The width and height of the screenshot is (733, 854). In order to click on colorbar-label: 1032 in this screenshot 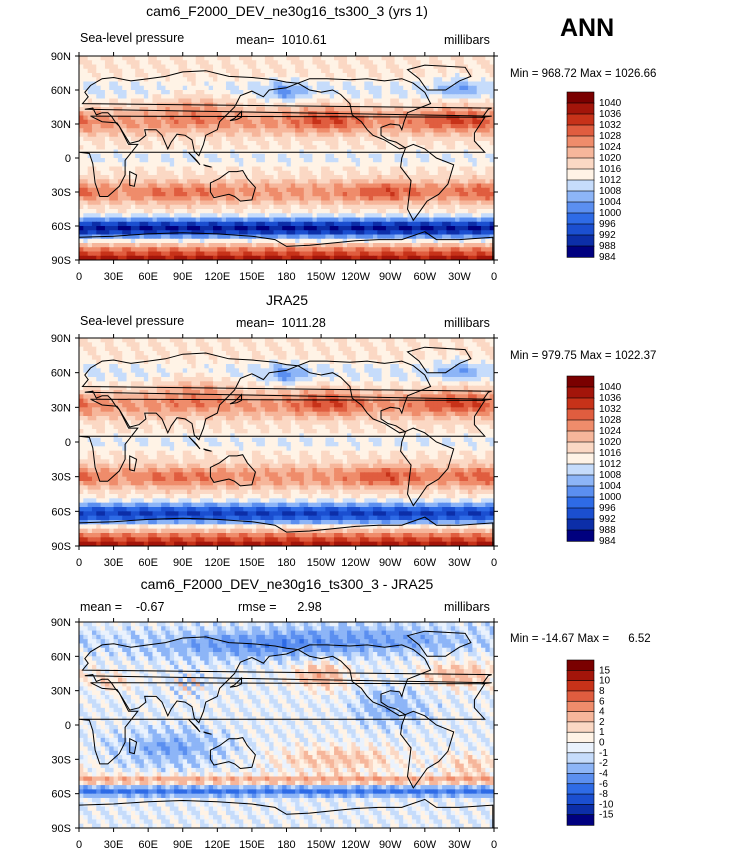, I will do `click(610, 125)`.